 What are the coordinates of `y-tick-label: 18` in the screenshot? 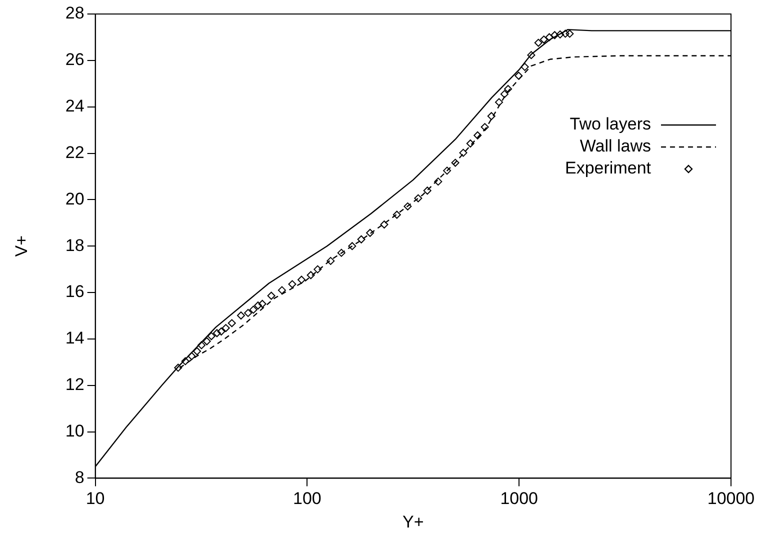 It's located at (74, 245).